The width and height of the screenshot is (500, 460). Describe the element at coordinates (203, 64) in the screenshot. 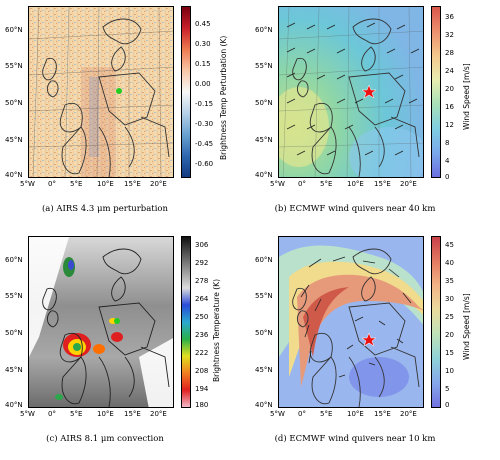

I see `colorbar-tick: 0.15` at that location.